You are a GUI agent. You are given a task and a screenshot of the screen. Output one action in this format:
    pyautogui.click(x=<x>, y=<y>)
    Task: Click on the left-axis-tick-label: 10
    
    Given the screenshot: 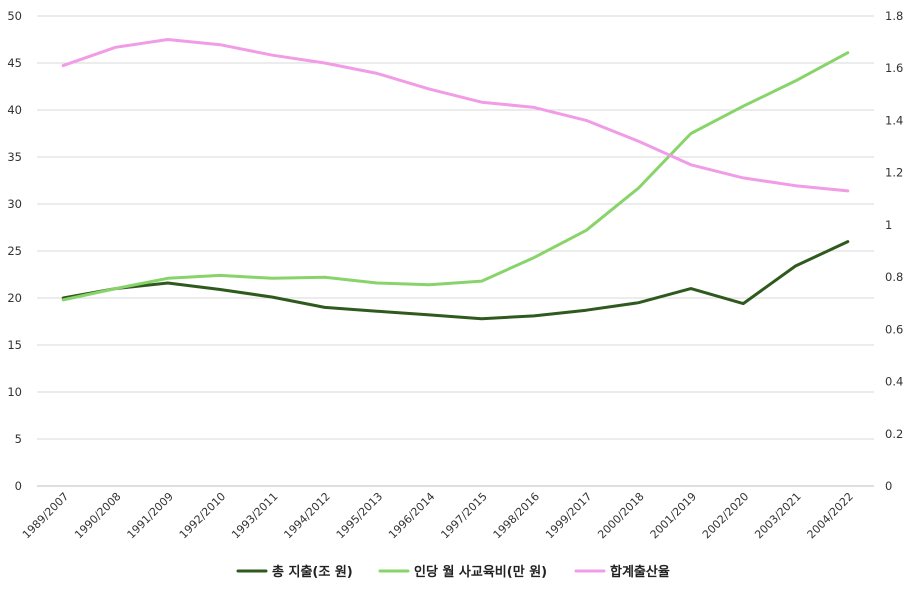 What is the action you would take?
    pyautogui.click(x=14, y=392)
    